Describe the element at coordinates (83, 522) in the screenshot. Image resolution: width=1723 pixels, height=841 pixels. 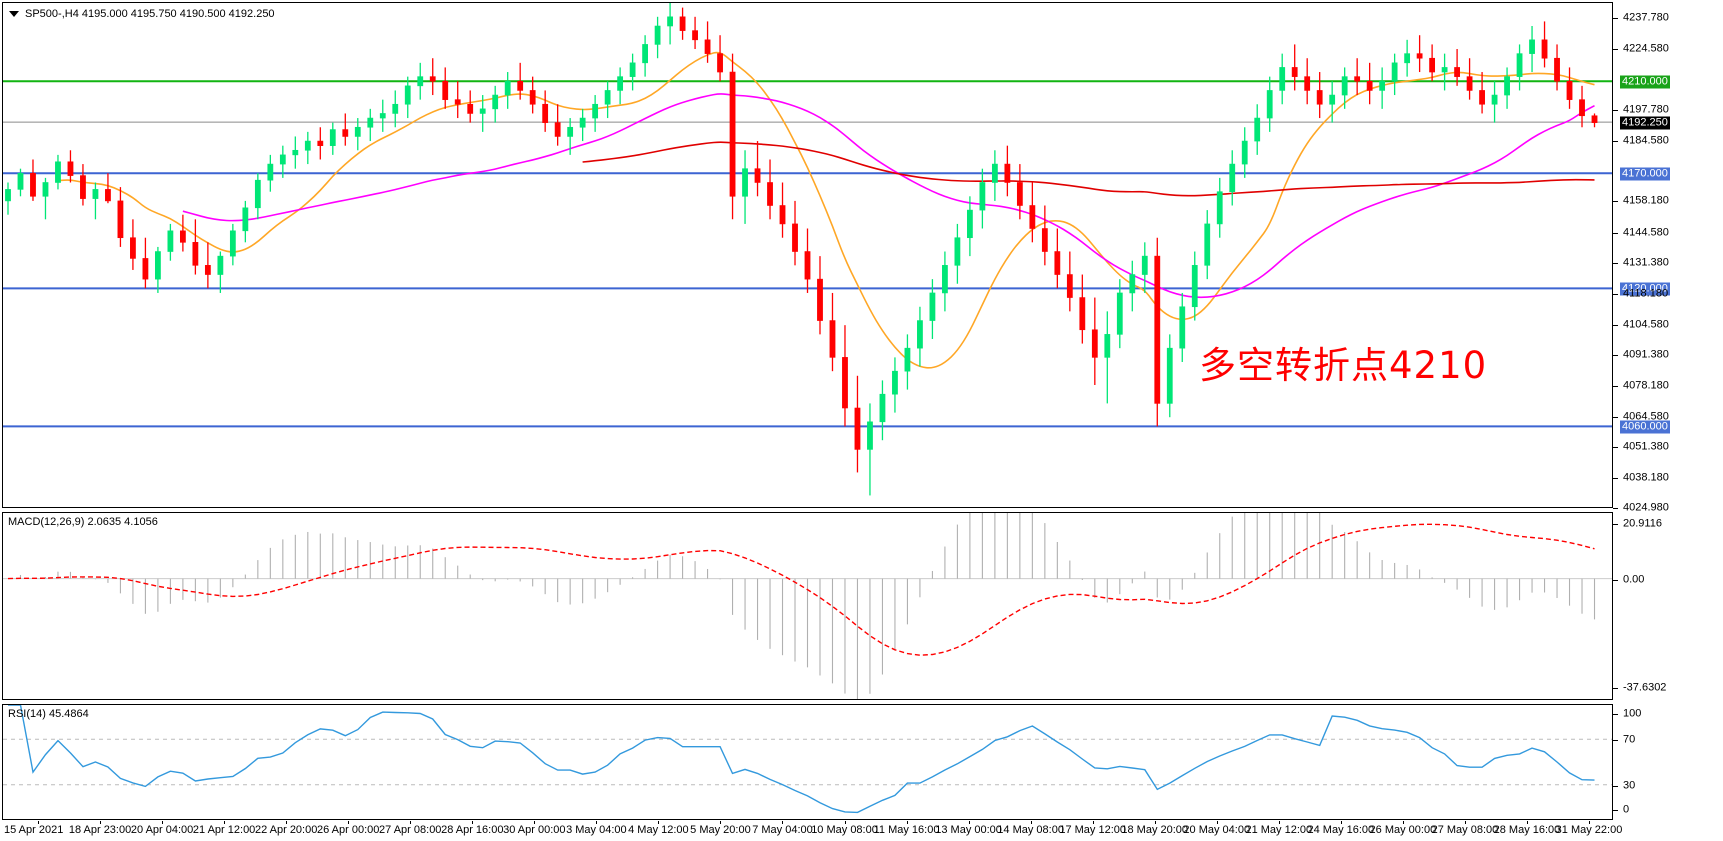
I see `macd-legend: MACD(12,26,9) 2.0635 4.1056` at that location.